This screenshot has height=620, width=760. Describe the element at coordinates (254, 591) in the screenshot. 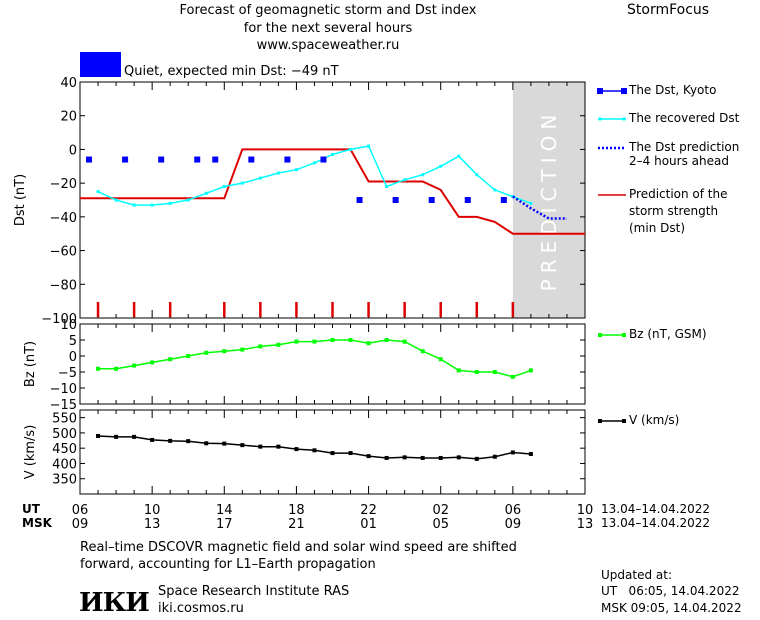

I see `institute-name: Space Research Institute RAS` at that location.